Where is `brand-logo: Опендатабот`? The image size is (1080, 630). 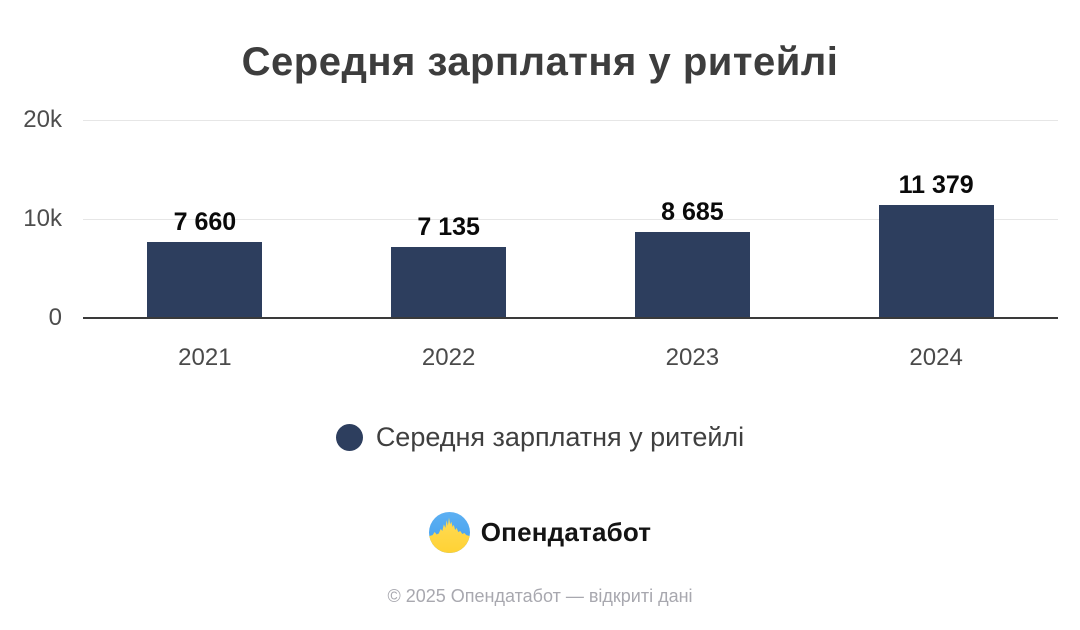
brand-logo: Опендатабот is located at coordinates (540, 532).